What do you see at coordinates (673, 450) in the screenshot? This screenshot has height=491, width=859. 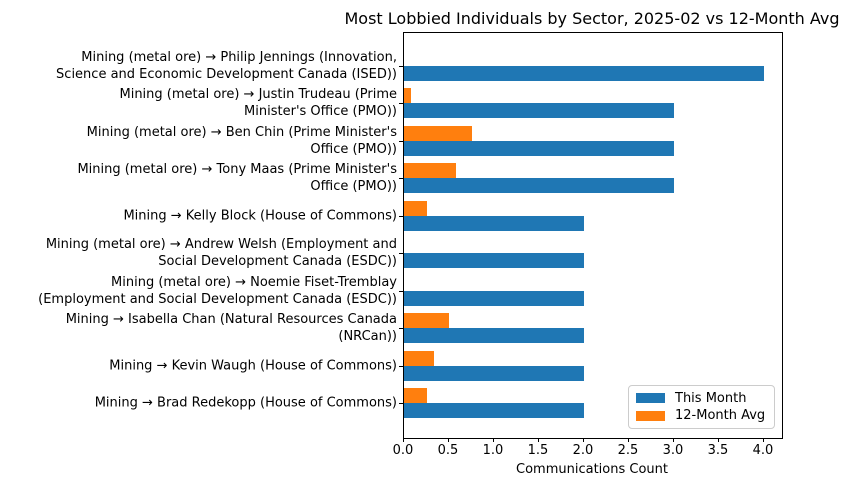 I see `x-tick-label: 3.0` at bounding box center [673, 450].